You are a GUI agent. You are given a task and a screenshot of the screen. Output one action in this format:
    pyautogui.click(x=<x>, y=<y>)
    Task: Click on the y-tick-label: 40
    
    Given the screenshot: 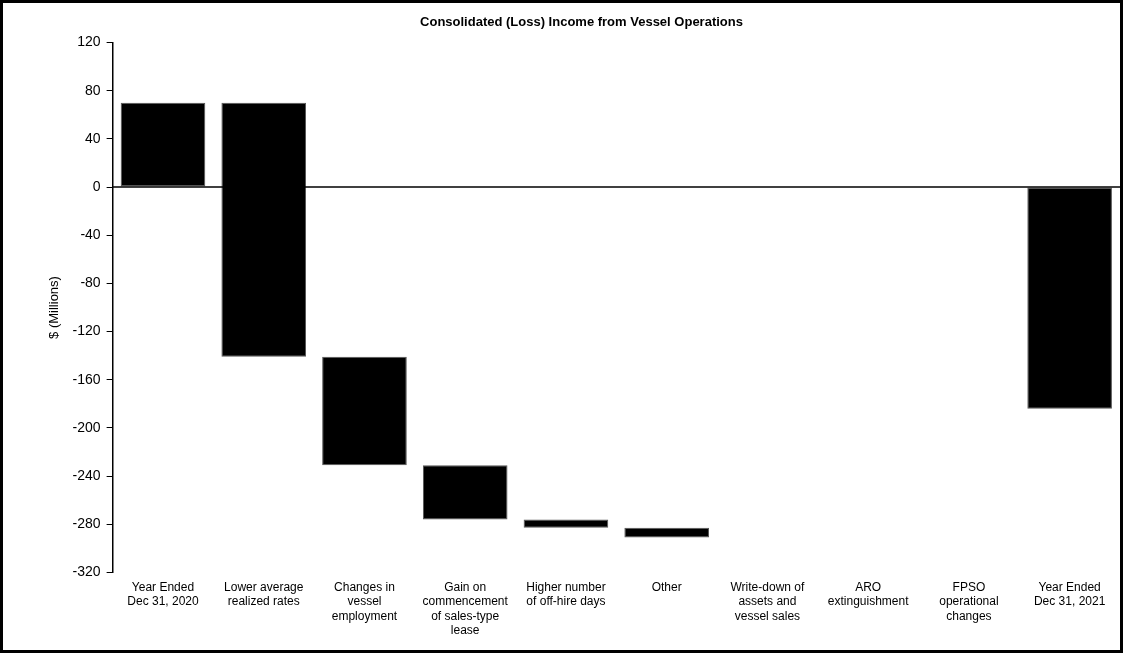 What is the action you would take?
    pyautogui.click(x=93, y=137)
    